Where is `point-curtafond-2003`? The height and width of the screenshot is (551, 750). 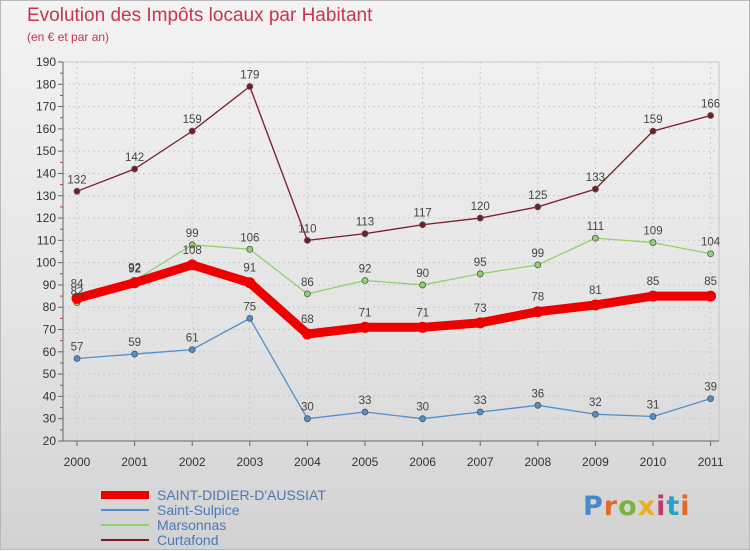 point-curtafond-2003 is located at coordinates (250, 86).